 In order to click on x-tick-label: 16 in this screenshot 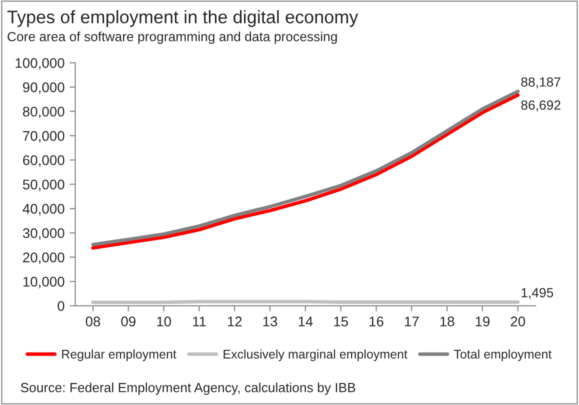, I will do `click(377, 321)`.